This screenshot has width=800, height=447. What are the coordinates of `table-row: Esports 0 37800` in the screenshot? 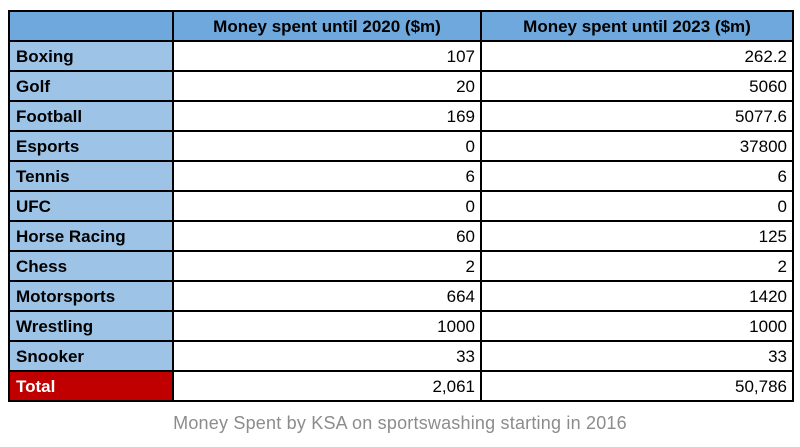 It's located at (401, 146).